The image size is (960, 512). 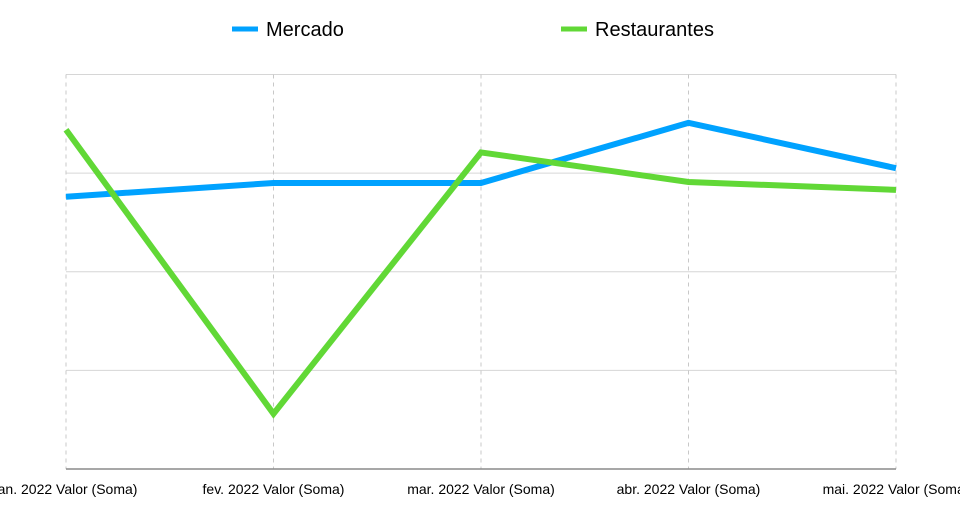 I want to click on x-tick-label: fev. 2022 Valor (Soma), so click(x=274, y=489).